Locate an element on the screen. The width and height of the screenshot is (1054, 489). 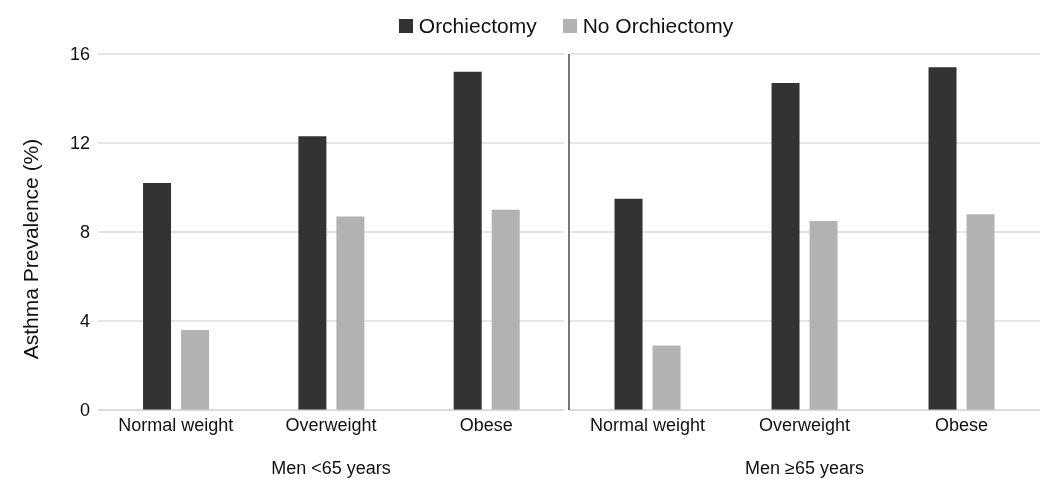
x-axis-title: Men ≥65 years is located at coordinates (804, 468).